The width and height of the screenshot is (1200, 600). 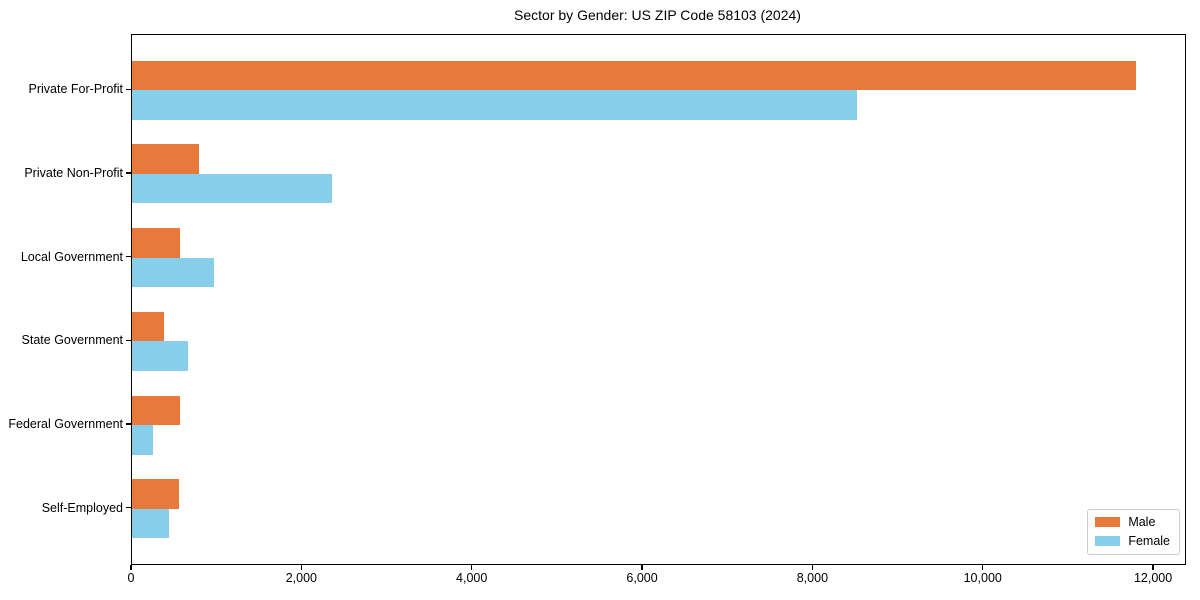 What do you see at coordinates (156, 410) in the screenshot?
I see `bar-male-federal-government` at bounding box center [156, 410].